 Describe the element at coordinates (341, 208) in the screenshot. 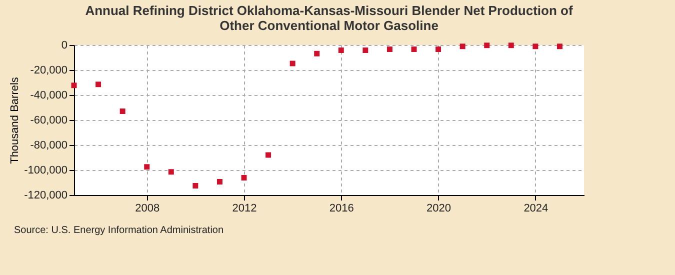

I see `x-tick-label: 2016` at that location.